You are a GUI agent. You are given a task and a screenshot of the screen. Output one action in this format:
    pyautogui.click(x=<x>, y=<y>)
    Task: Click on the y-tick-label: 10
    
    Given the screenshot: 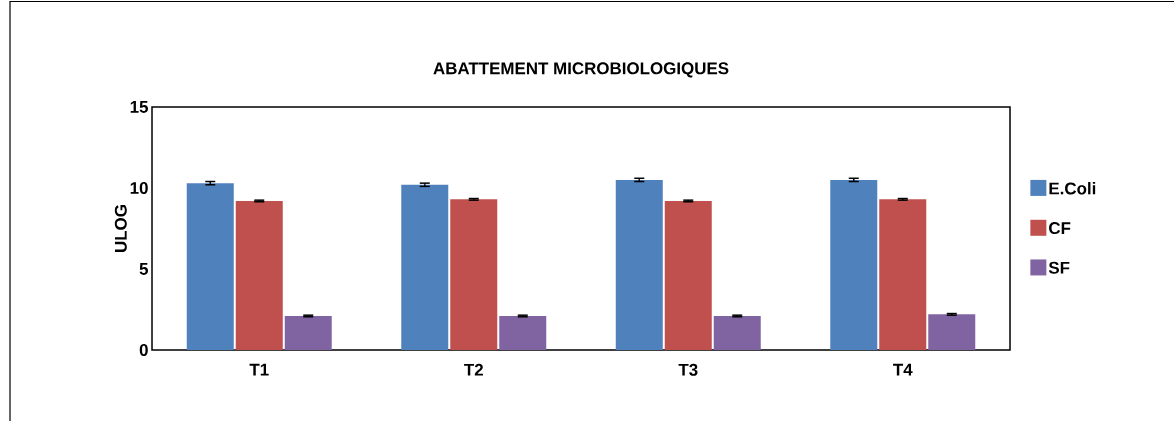 What is the action you would take?
    pyautogui.click(x=139, y=188)
    